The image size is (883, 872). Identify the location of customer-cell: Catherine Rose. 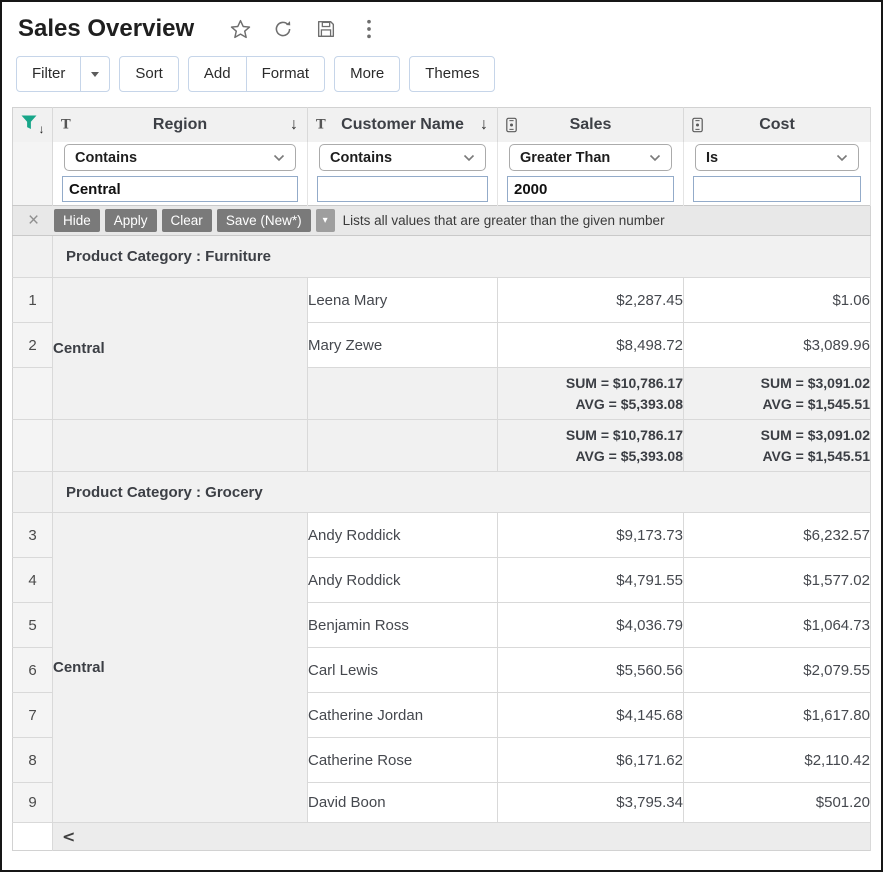
(402, 760).